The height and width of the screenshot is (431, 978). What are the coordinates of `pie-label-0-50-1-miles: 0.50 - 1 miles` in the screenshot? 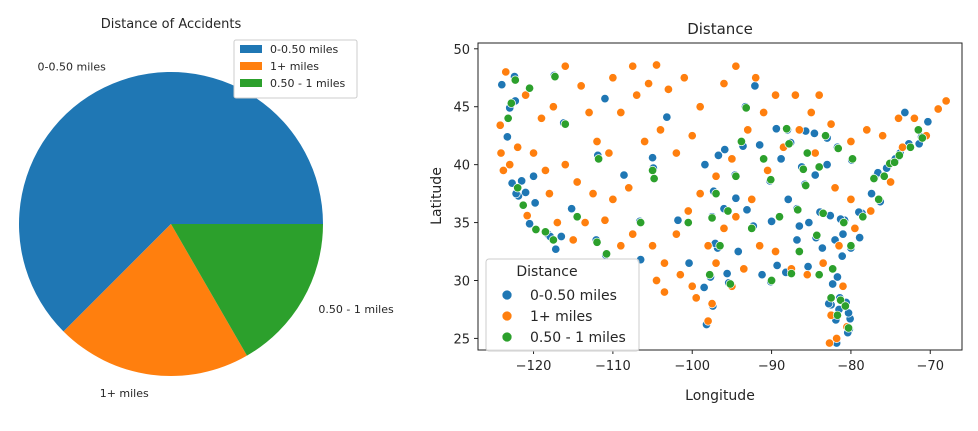 It's located at (356, 309).